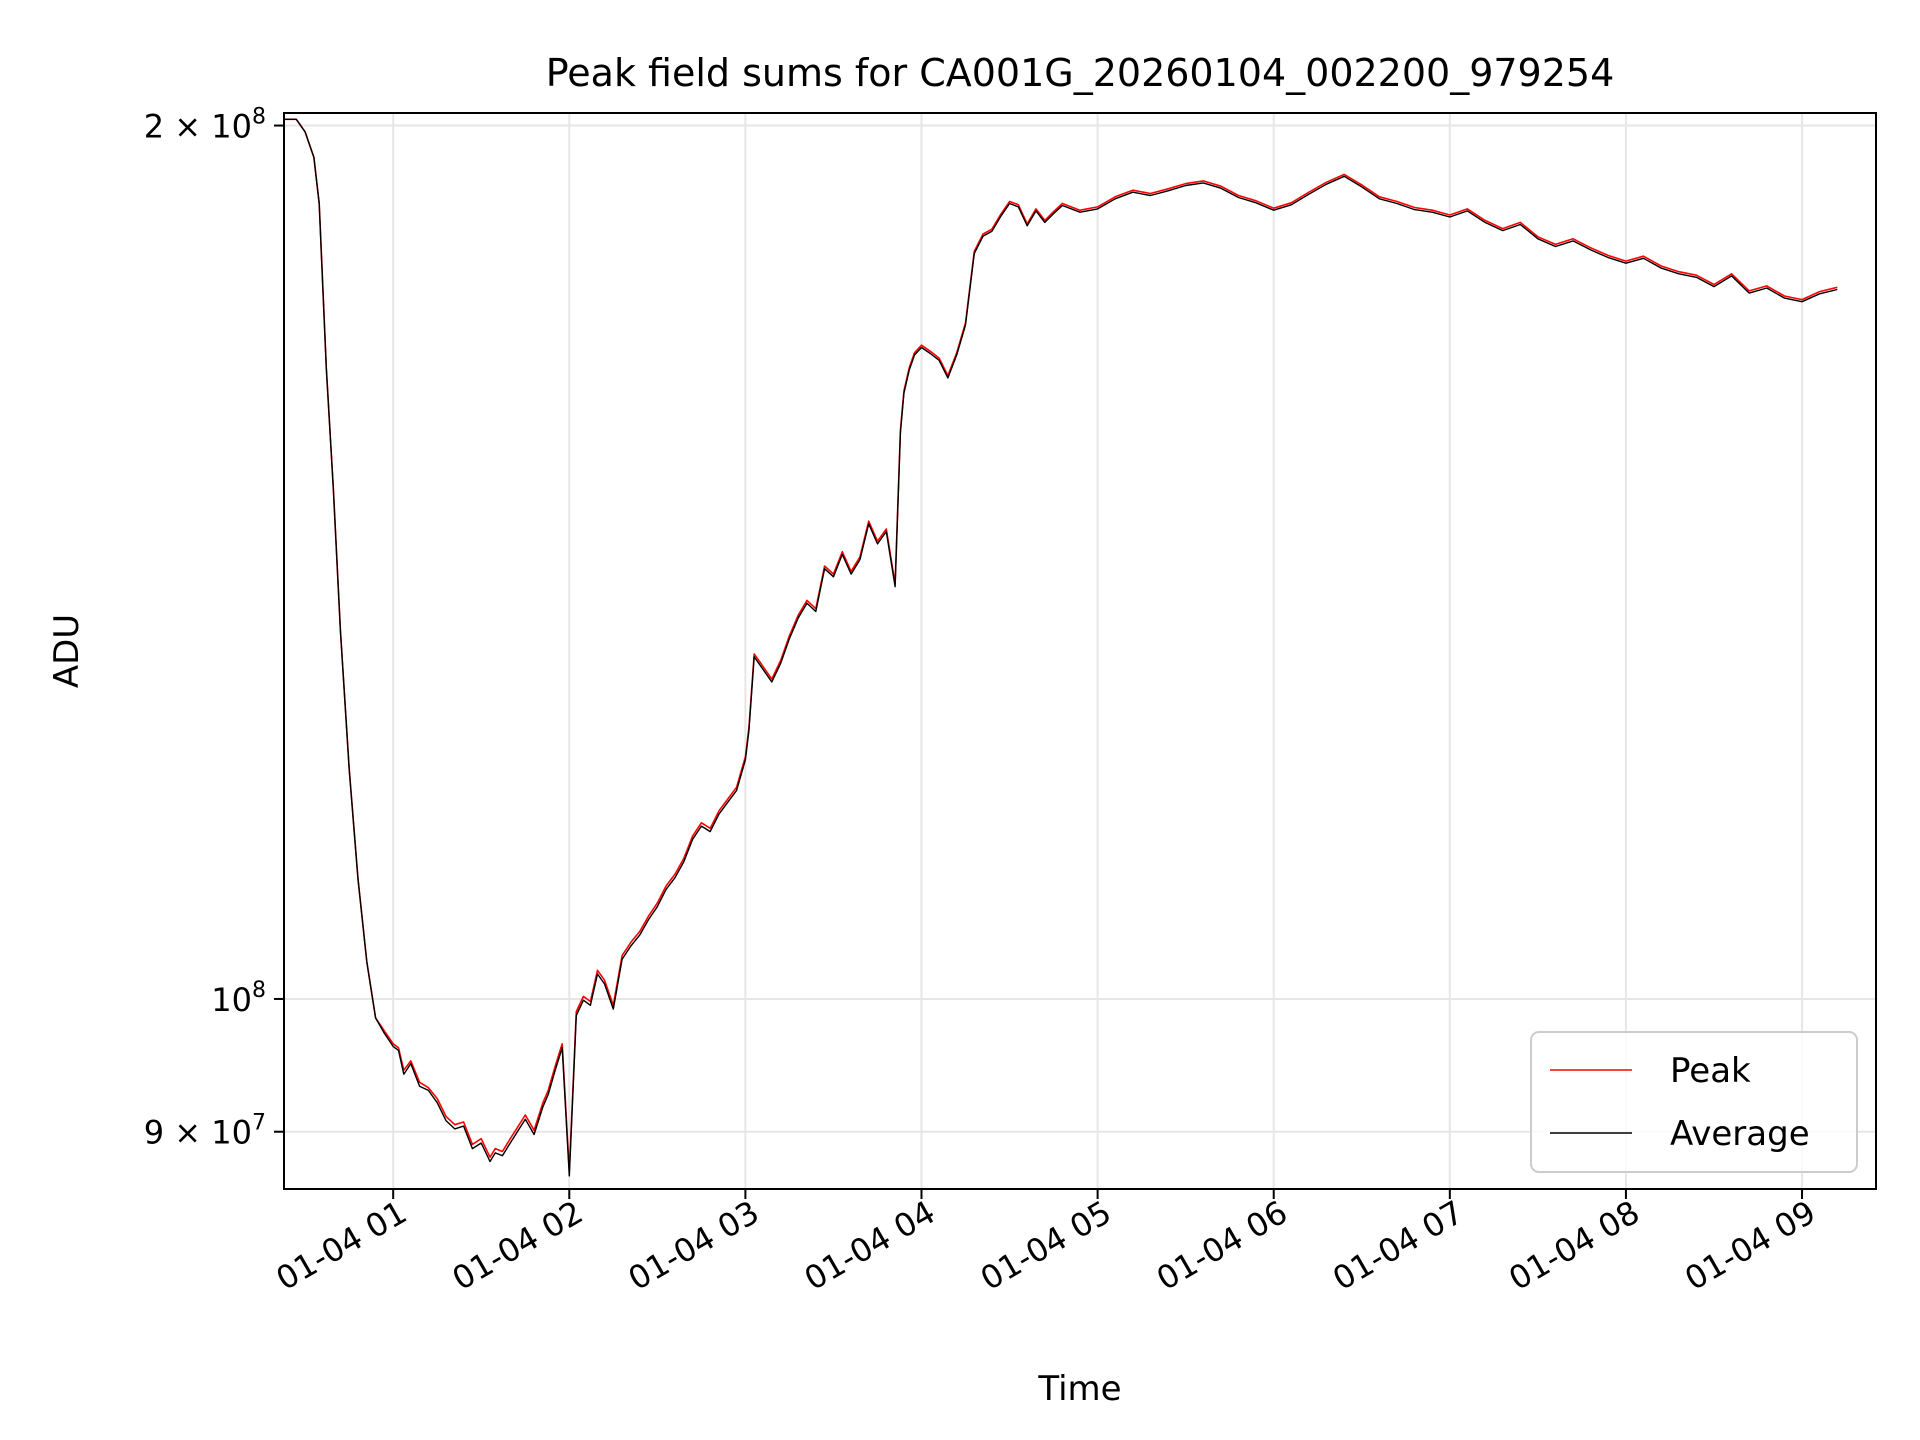  Describe the element at coordinates (238, 998) in the screenshot. I see `y-tick-label: 108` at that location.